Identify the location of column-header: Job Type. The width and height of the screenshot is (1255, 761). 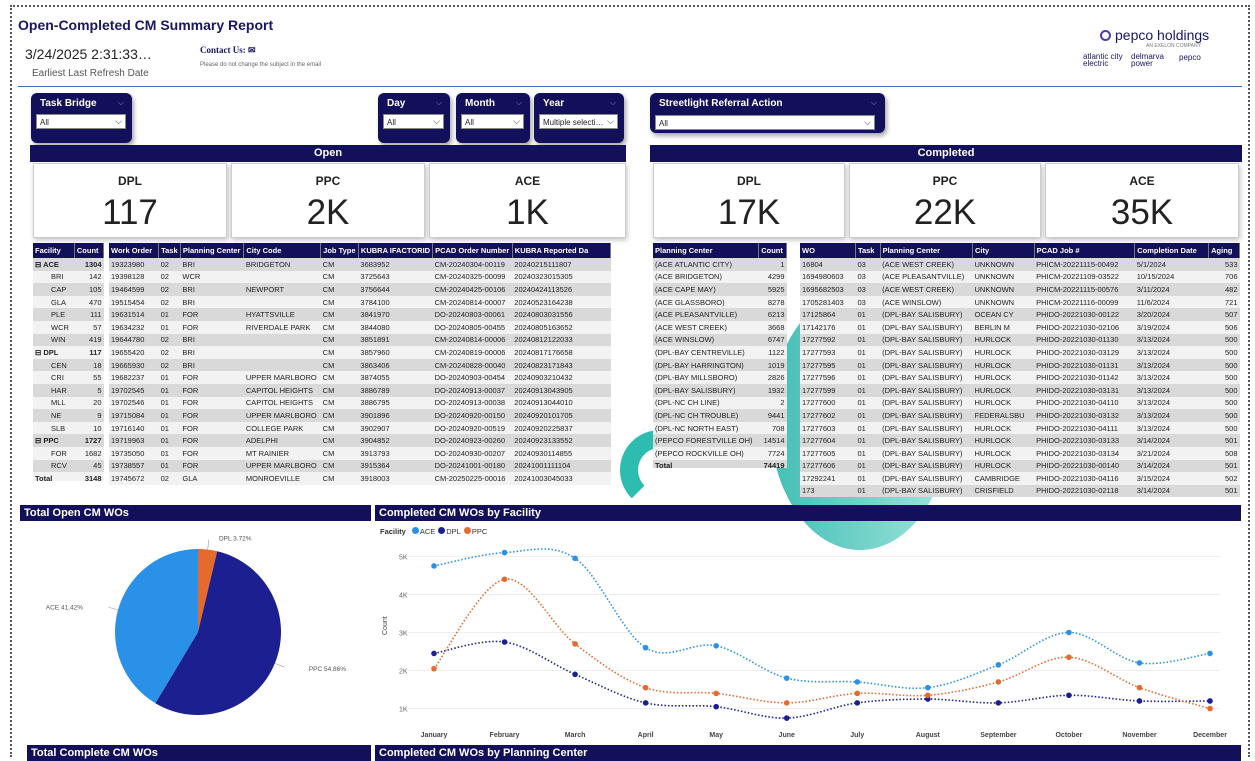
(339, 250).